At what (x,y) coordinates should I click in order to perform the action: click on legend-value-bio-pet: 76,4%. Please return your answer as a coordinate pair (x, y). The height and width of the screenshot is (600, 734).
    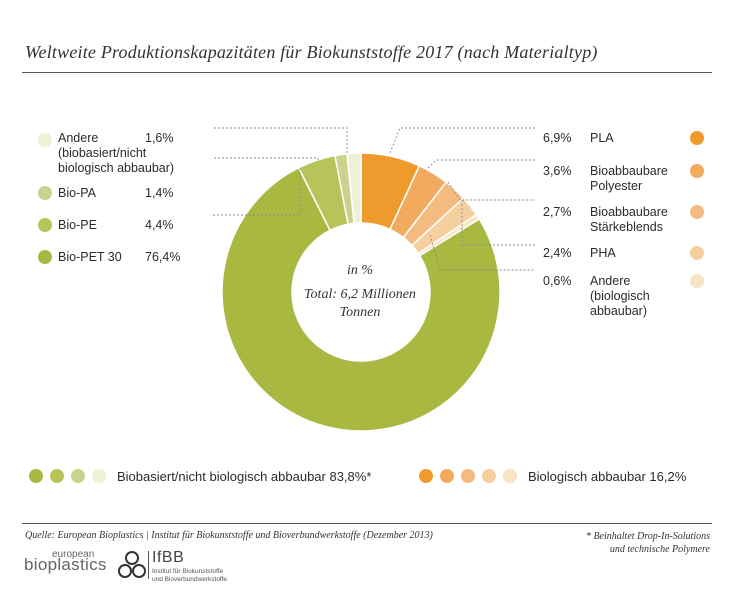
    Looking at the image, I should click on (163, 257).